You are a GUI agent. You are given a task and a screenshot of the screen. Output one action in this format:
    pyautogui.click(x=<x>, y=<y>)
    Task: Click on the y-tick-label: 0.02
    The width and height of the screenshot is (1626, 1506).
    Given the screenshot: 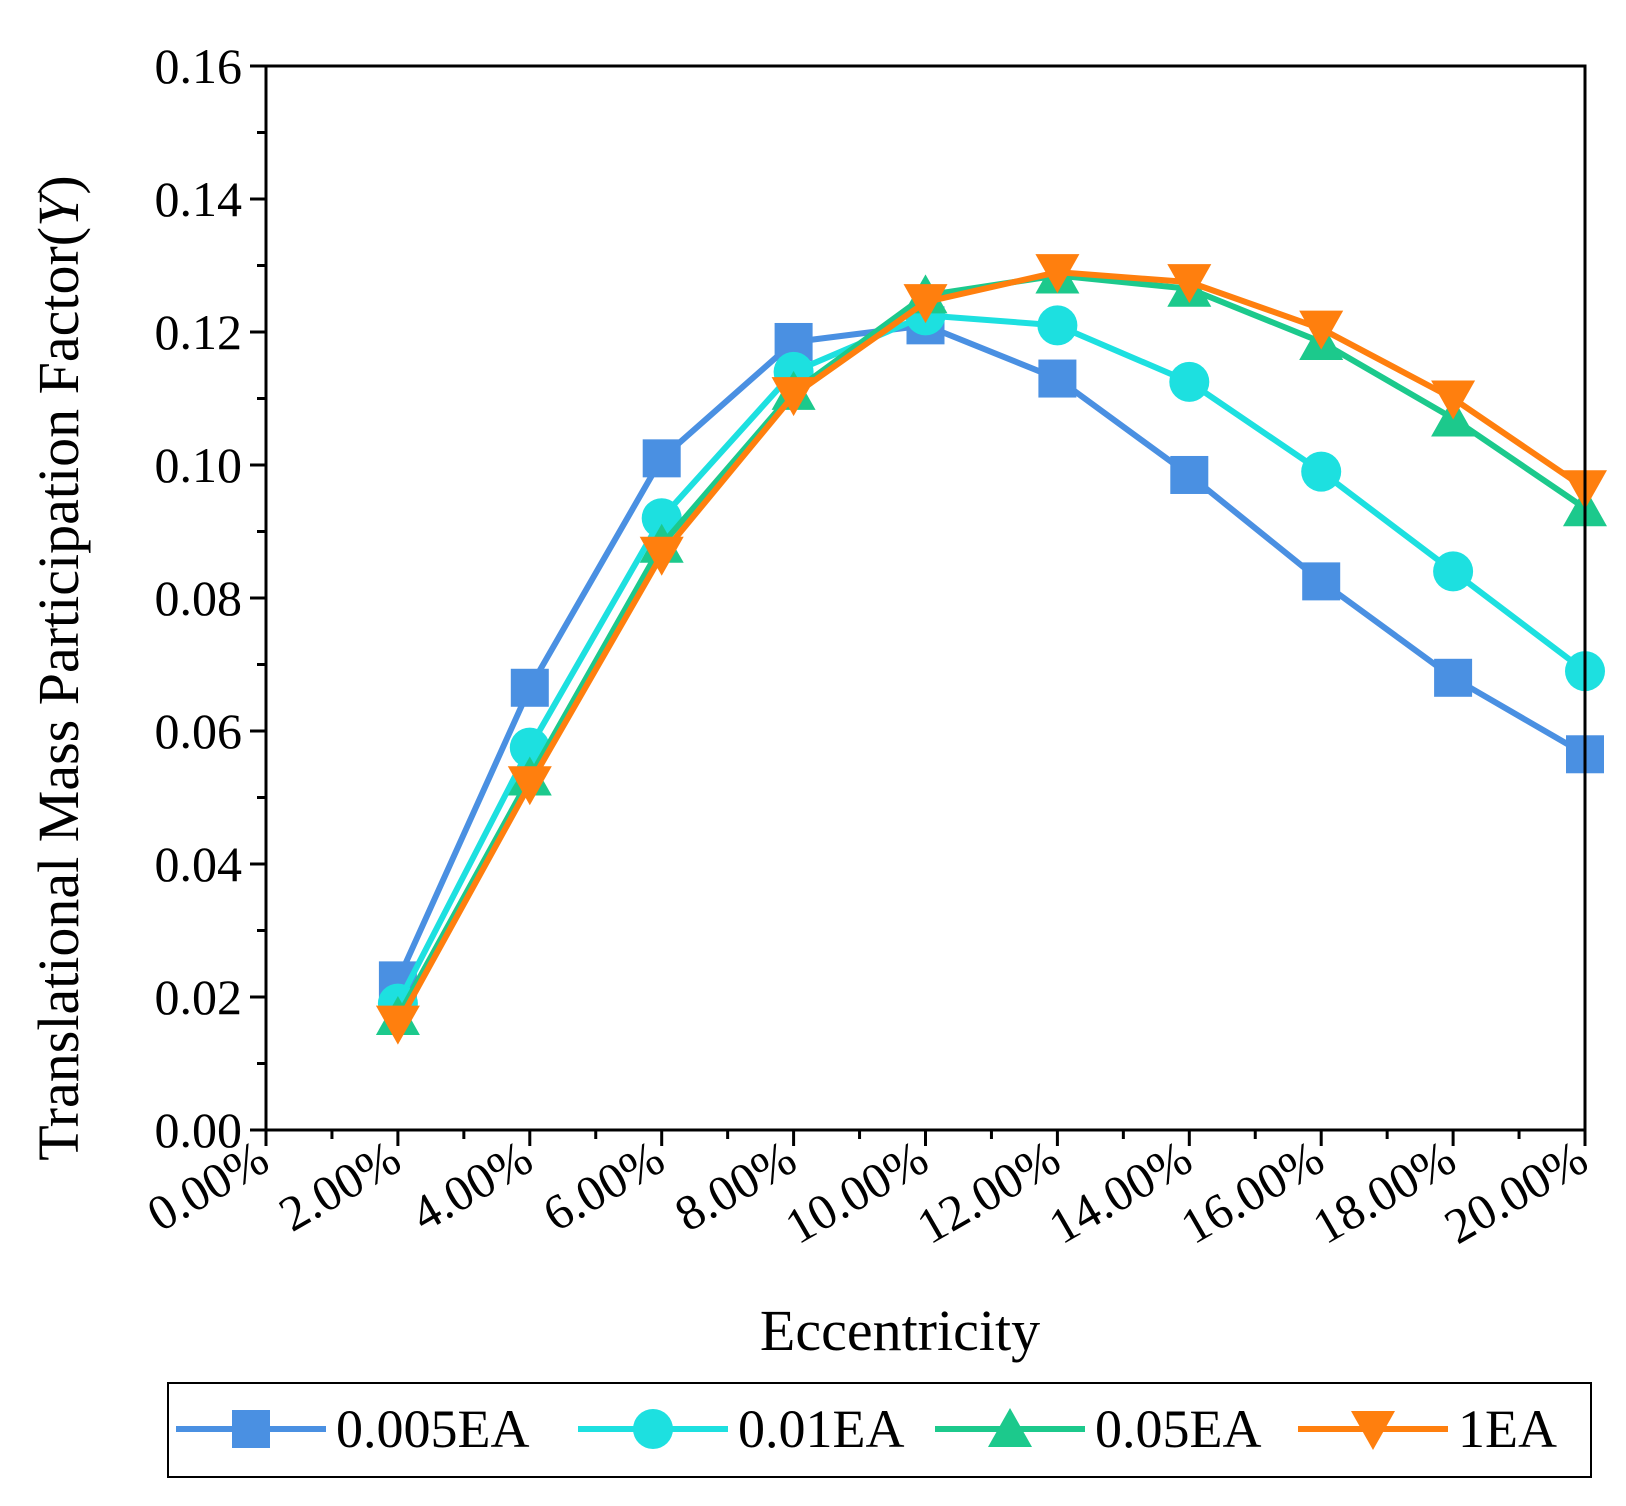 What is the action you would take?
    pyautogui.click(x=199, y=997)
    